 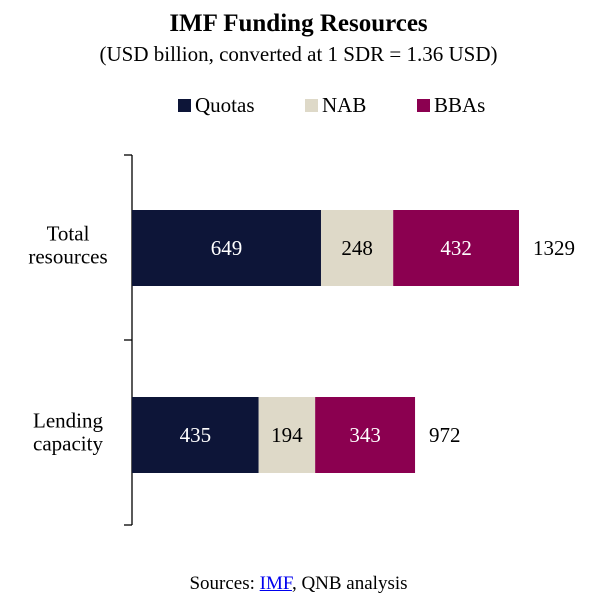 What do you see at coordinates (459, 105) in the screenshot?
I see `legend-label-bbas: BBAs` at bounding box center [459, 105].